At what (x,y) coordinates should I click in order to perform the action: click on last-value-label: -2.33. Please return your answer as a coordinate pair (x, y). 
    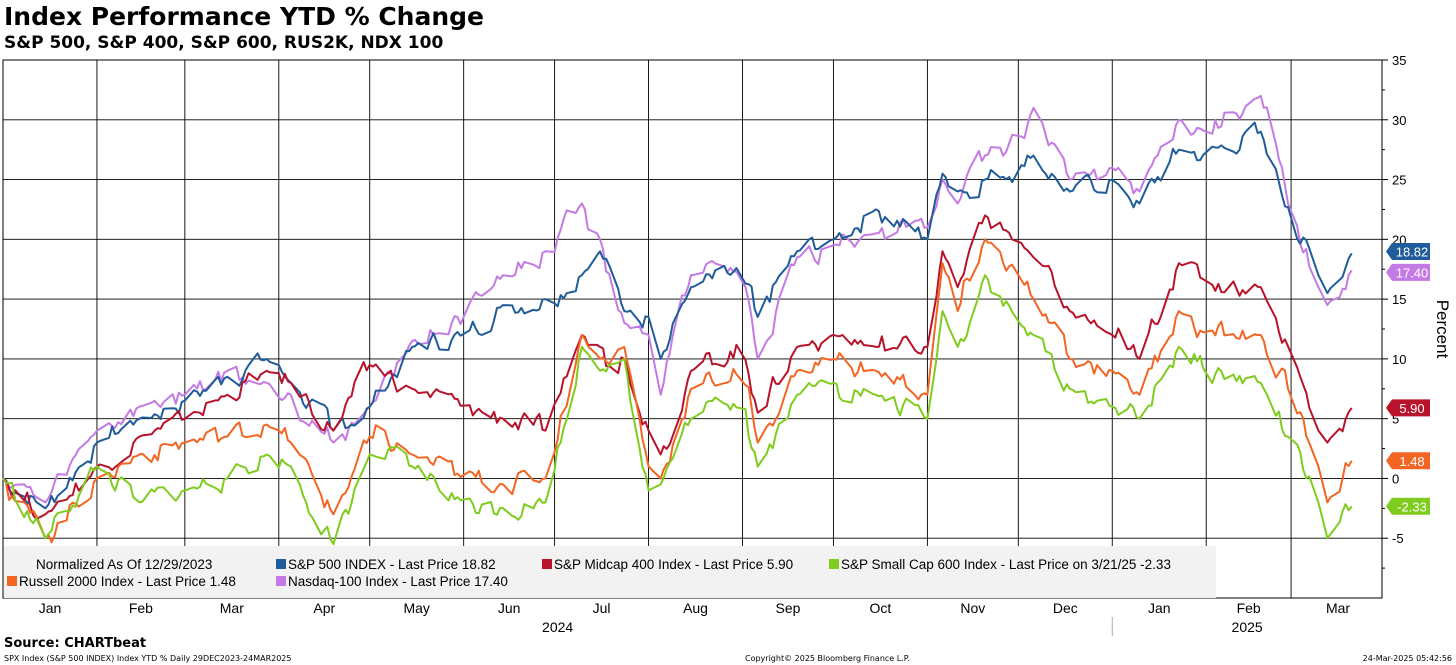
    Looking at the image, I should click on (1412, 506).